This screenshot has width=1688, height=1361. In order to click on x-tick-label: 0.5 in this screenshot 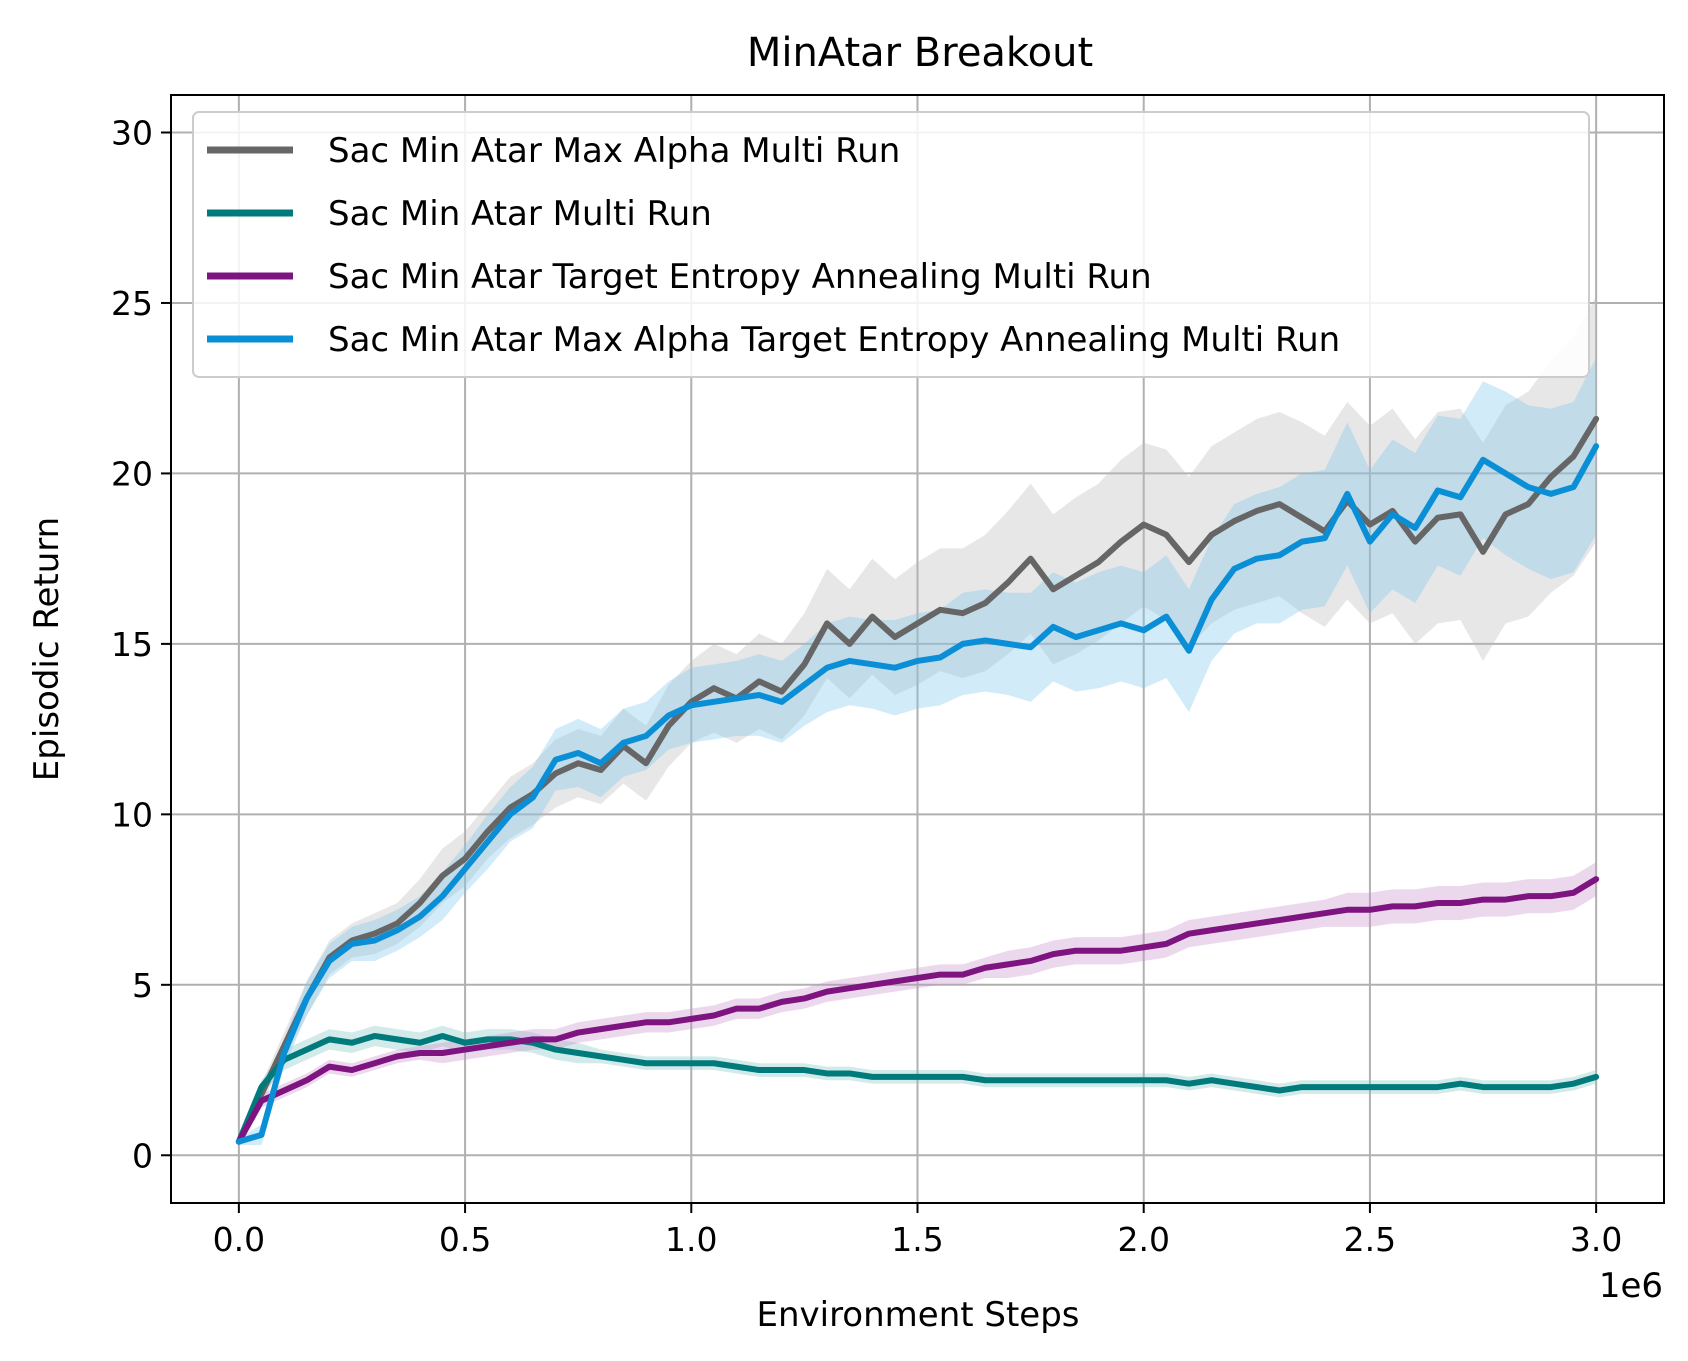, I will do `click(465, 1239)`.